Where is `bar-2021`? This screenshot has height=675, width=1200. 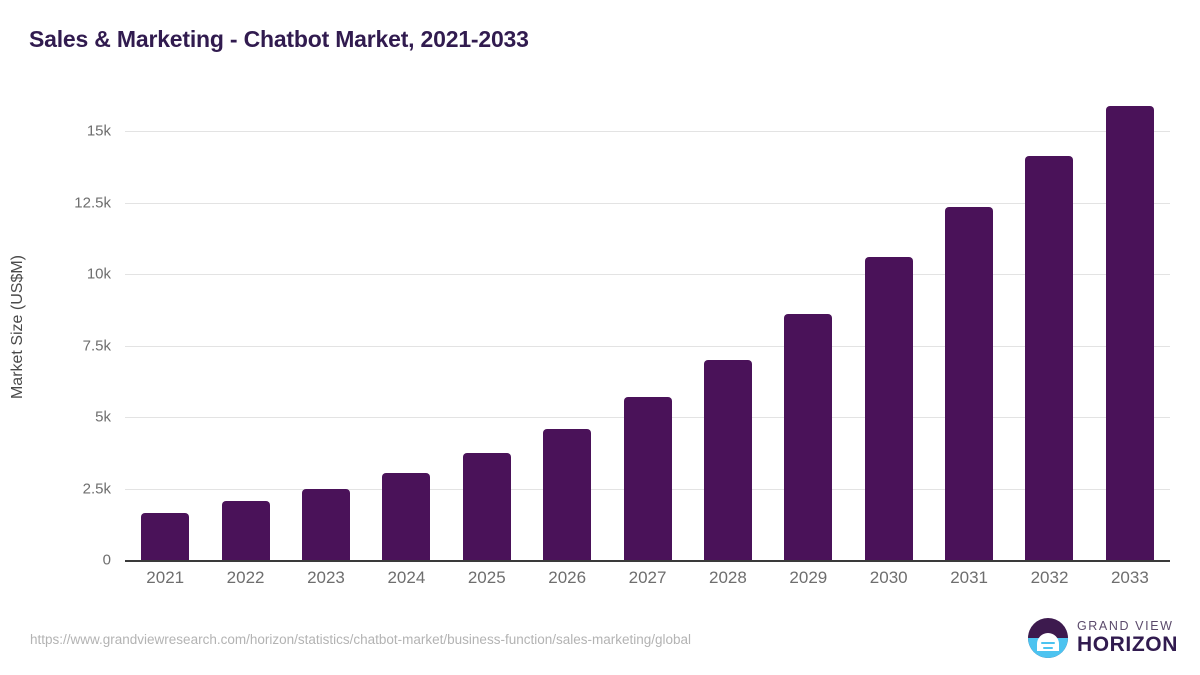 bar-2021 is located at coordinates (165, 536).